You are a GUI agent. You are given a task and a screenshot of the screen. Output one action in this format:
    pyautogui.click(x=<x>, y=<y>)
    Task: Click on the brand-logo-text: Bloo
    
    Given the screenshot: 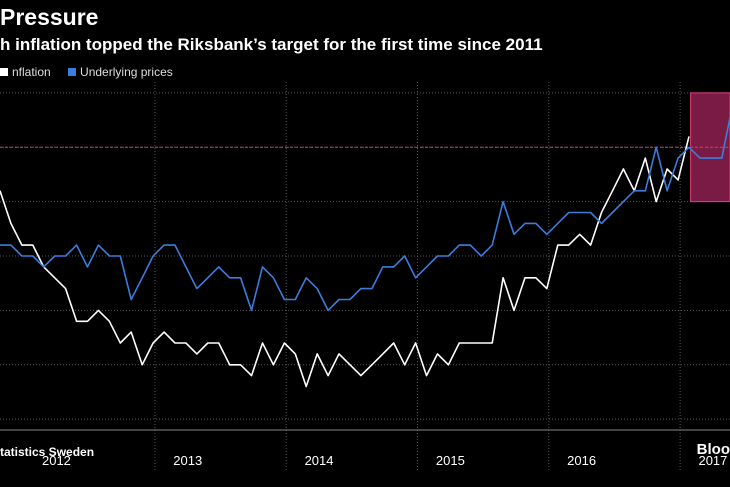 What is the action you would take?
    pyautogui.click(x=713, y=449)
    